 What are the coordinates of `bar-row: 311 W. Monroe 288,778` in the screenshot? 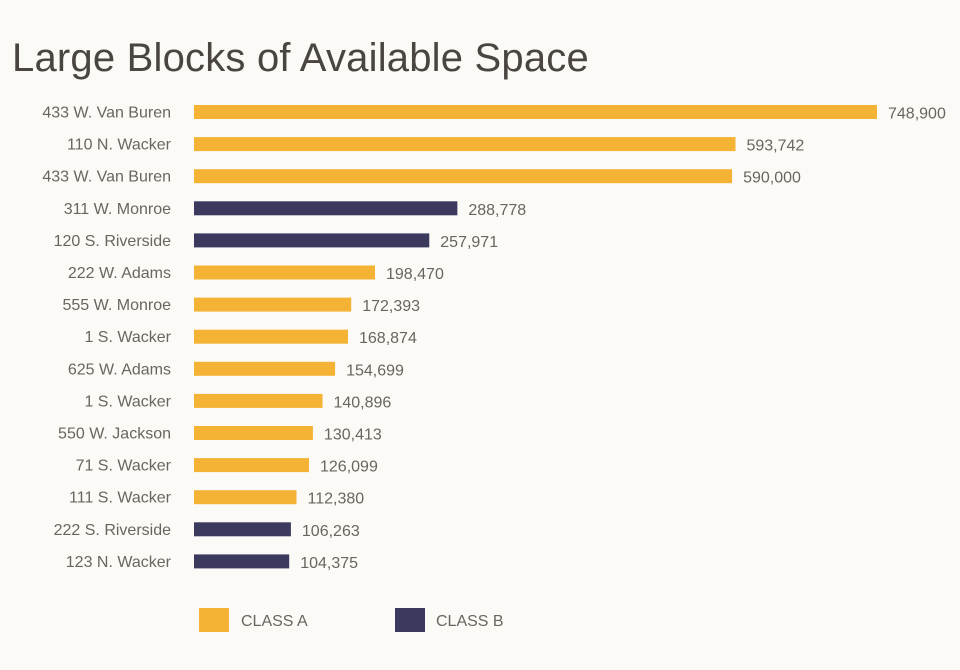 It's located at (295, 210).